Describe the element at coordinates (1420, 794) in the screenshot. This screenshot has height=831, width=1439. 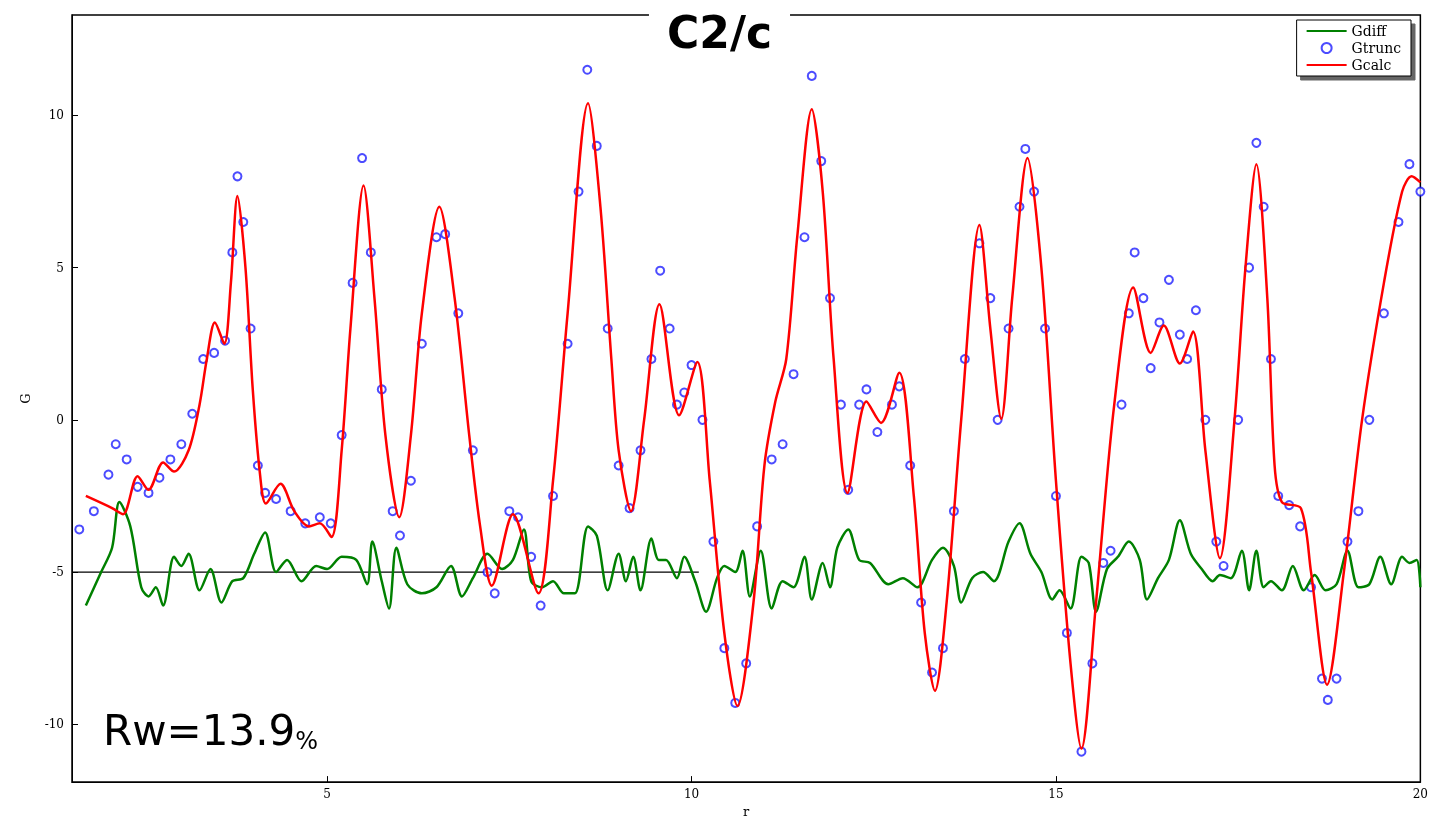
I see `x-tick-label: 20` at that location.